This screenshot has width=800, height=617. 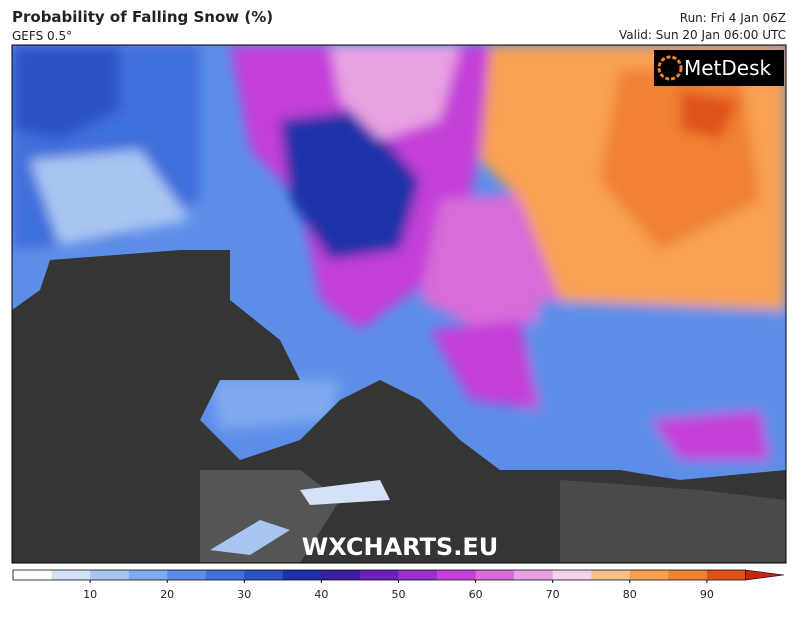 What do you see at coordinates (400, 547) in the screenshot?
I see `watermark: WXCHARTS.EU` at bounding box center [400, 547].